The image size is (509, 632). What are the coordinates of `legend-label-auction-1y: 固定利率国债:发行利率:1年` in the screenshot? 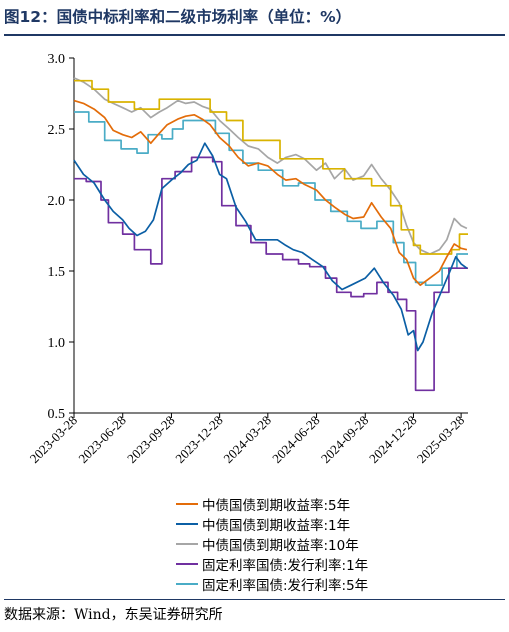 It's located at (285, 566).